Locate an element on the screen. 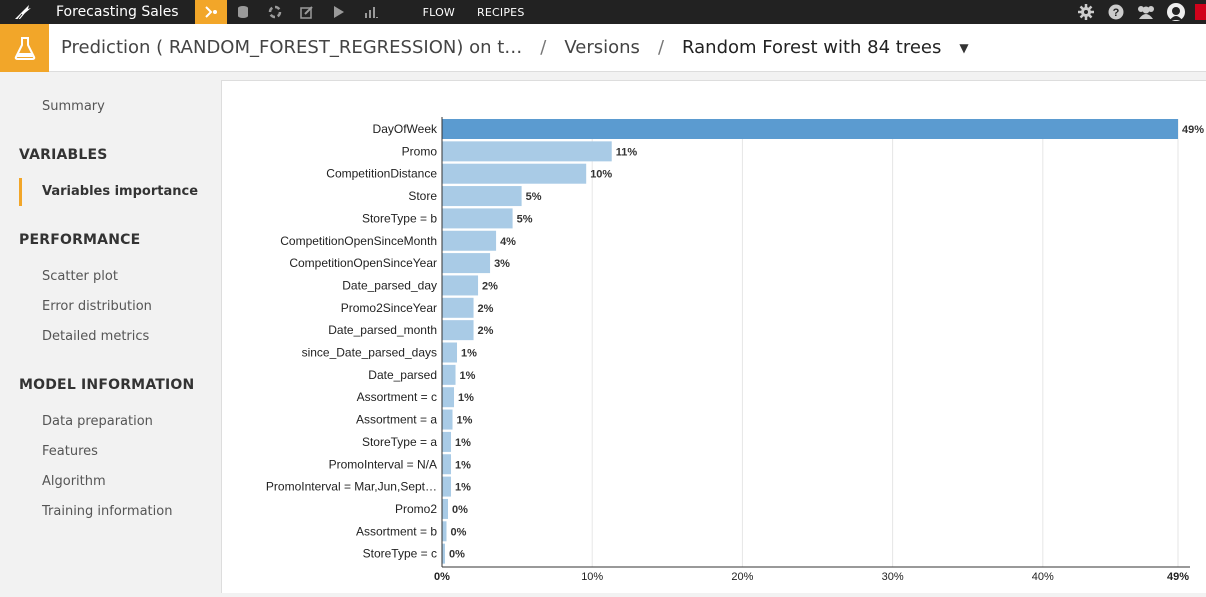 The image size is (1206, 597). sidebar-item-training-information: Training information is located at coordinates (107, 511).